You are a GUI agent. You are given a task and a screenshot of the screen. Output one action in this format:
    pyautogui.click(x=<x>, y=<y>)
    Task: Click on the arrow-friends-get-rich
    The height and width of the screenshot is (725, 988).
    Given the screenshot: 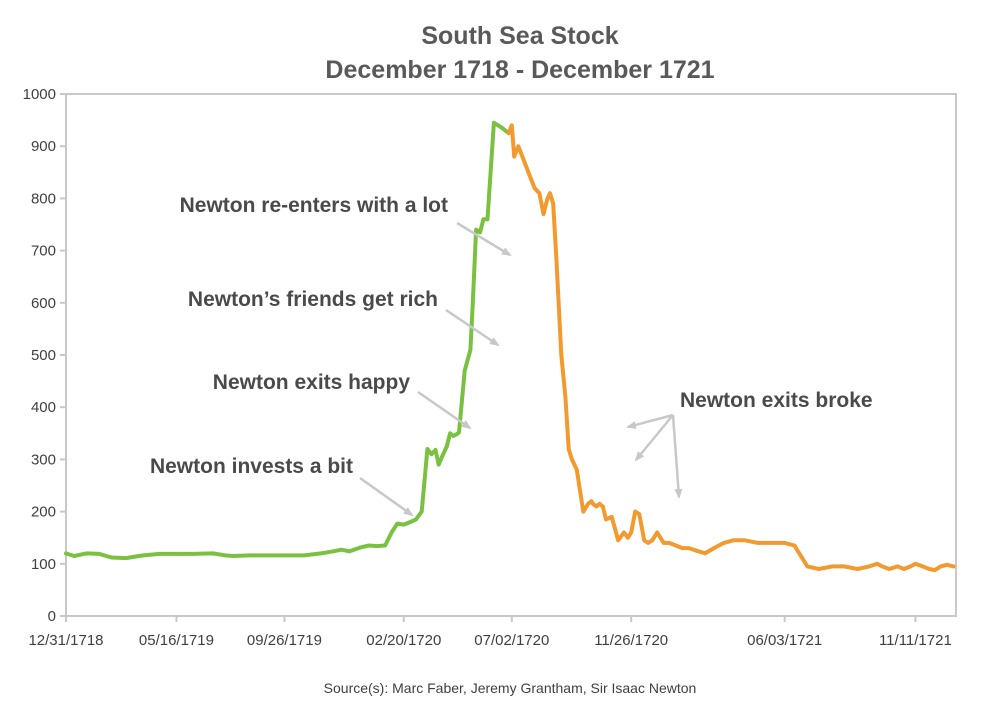 What is the action you would take?
    pyautogui.click(x=472, y=327)
    